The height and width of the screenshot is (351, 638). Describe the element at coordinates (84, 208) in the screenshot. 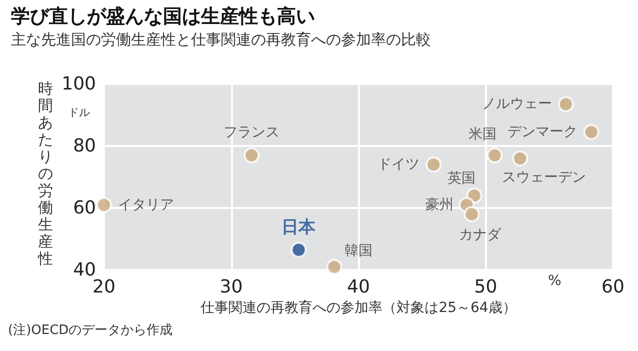

I see `y-tick-label: 60` at that location.